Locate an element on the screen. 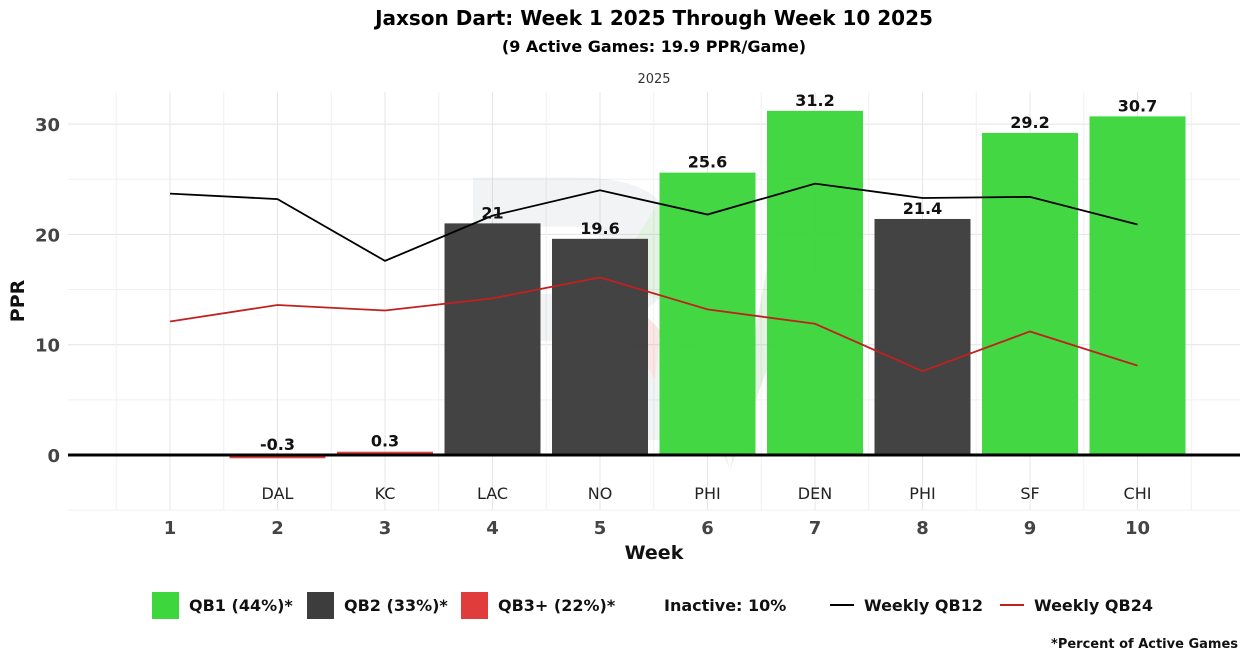 The height and width of the screenshot is (660, 1248). bar-value-label: 31.2 is located at coordinates (814, 100).